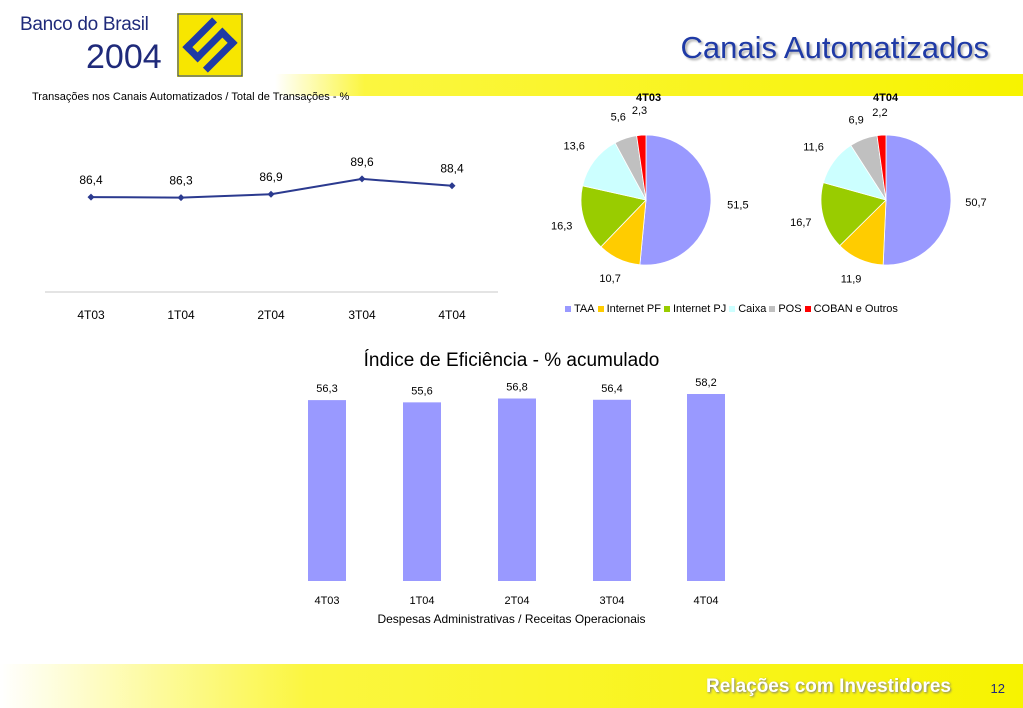 This screenshot has width=1023, height=708. Describe the element at coordinates (452, 315) in the screenshot. I see `line-tick-label: 4T04` at that location.